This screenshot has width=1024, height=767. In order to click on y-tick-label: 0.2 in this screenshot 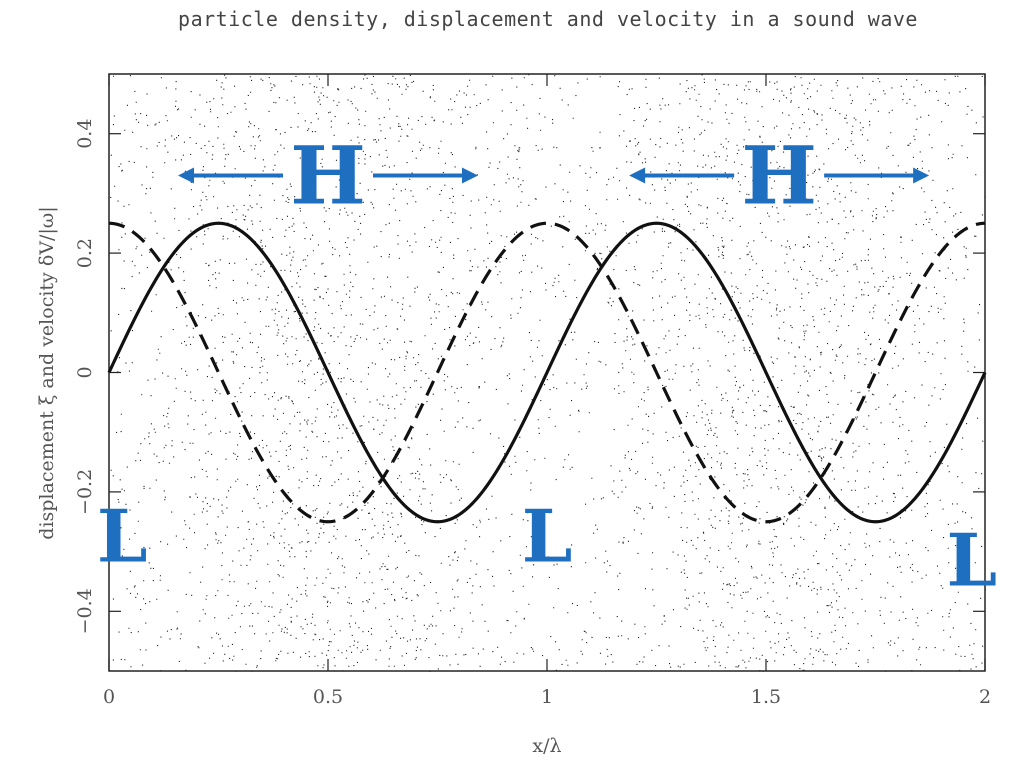, I will do `click(85, 253)`.